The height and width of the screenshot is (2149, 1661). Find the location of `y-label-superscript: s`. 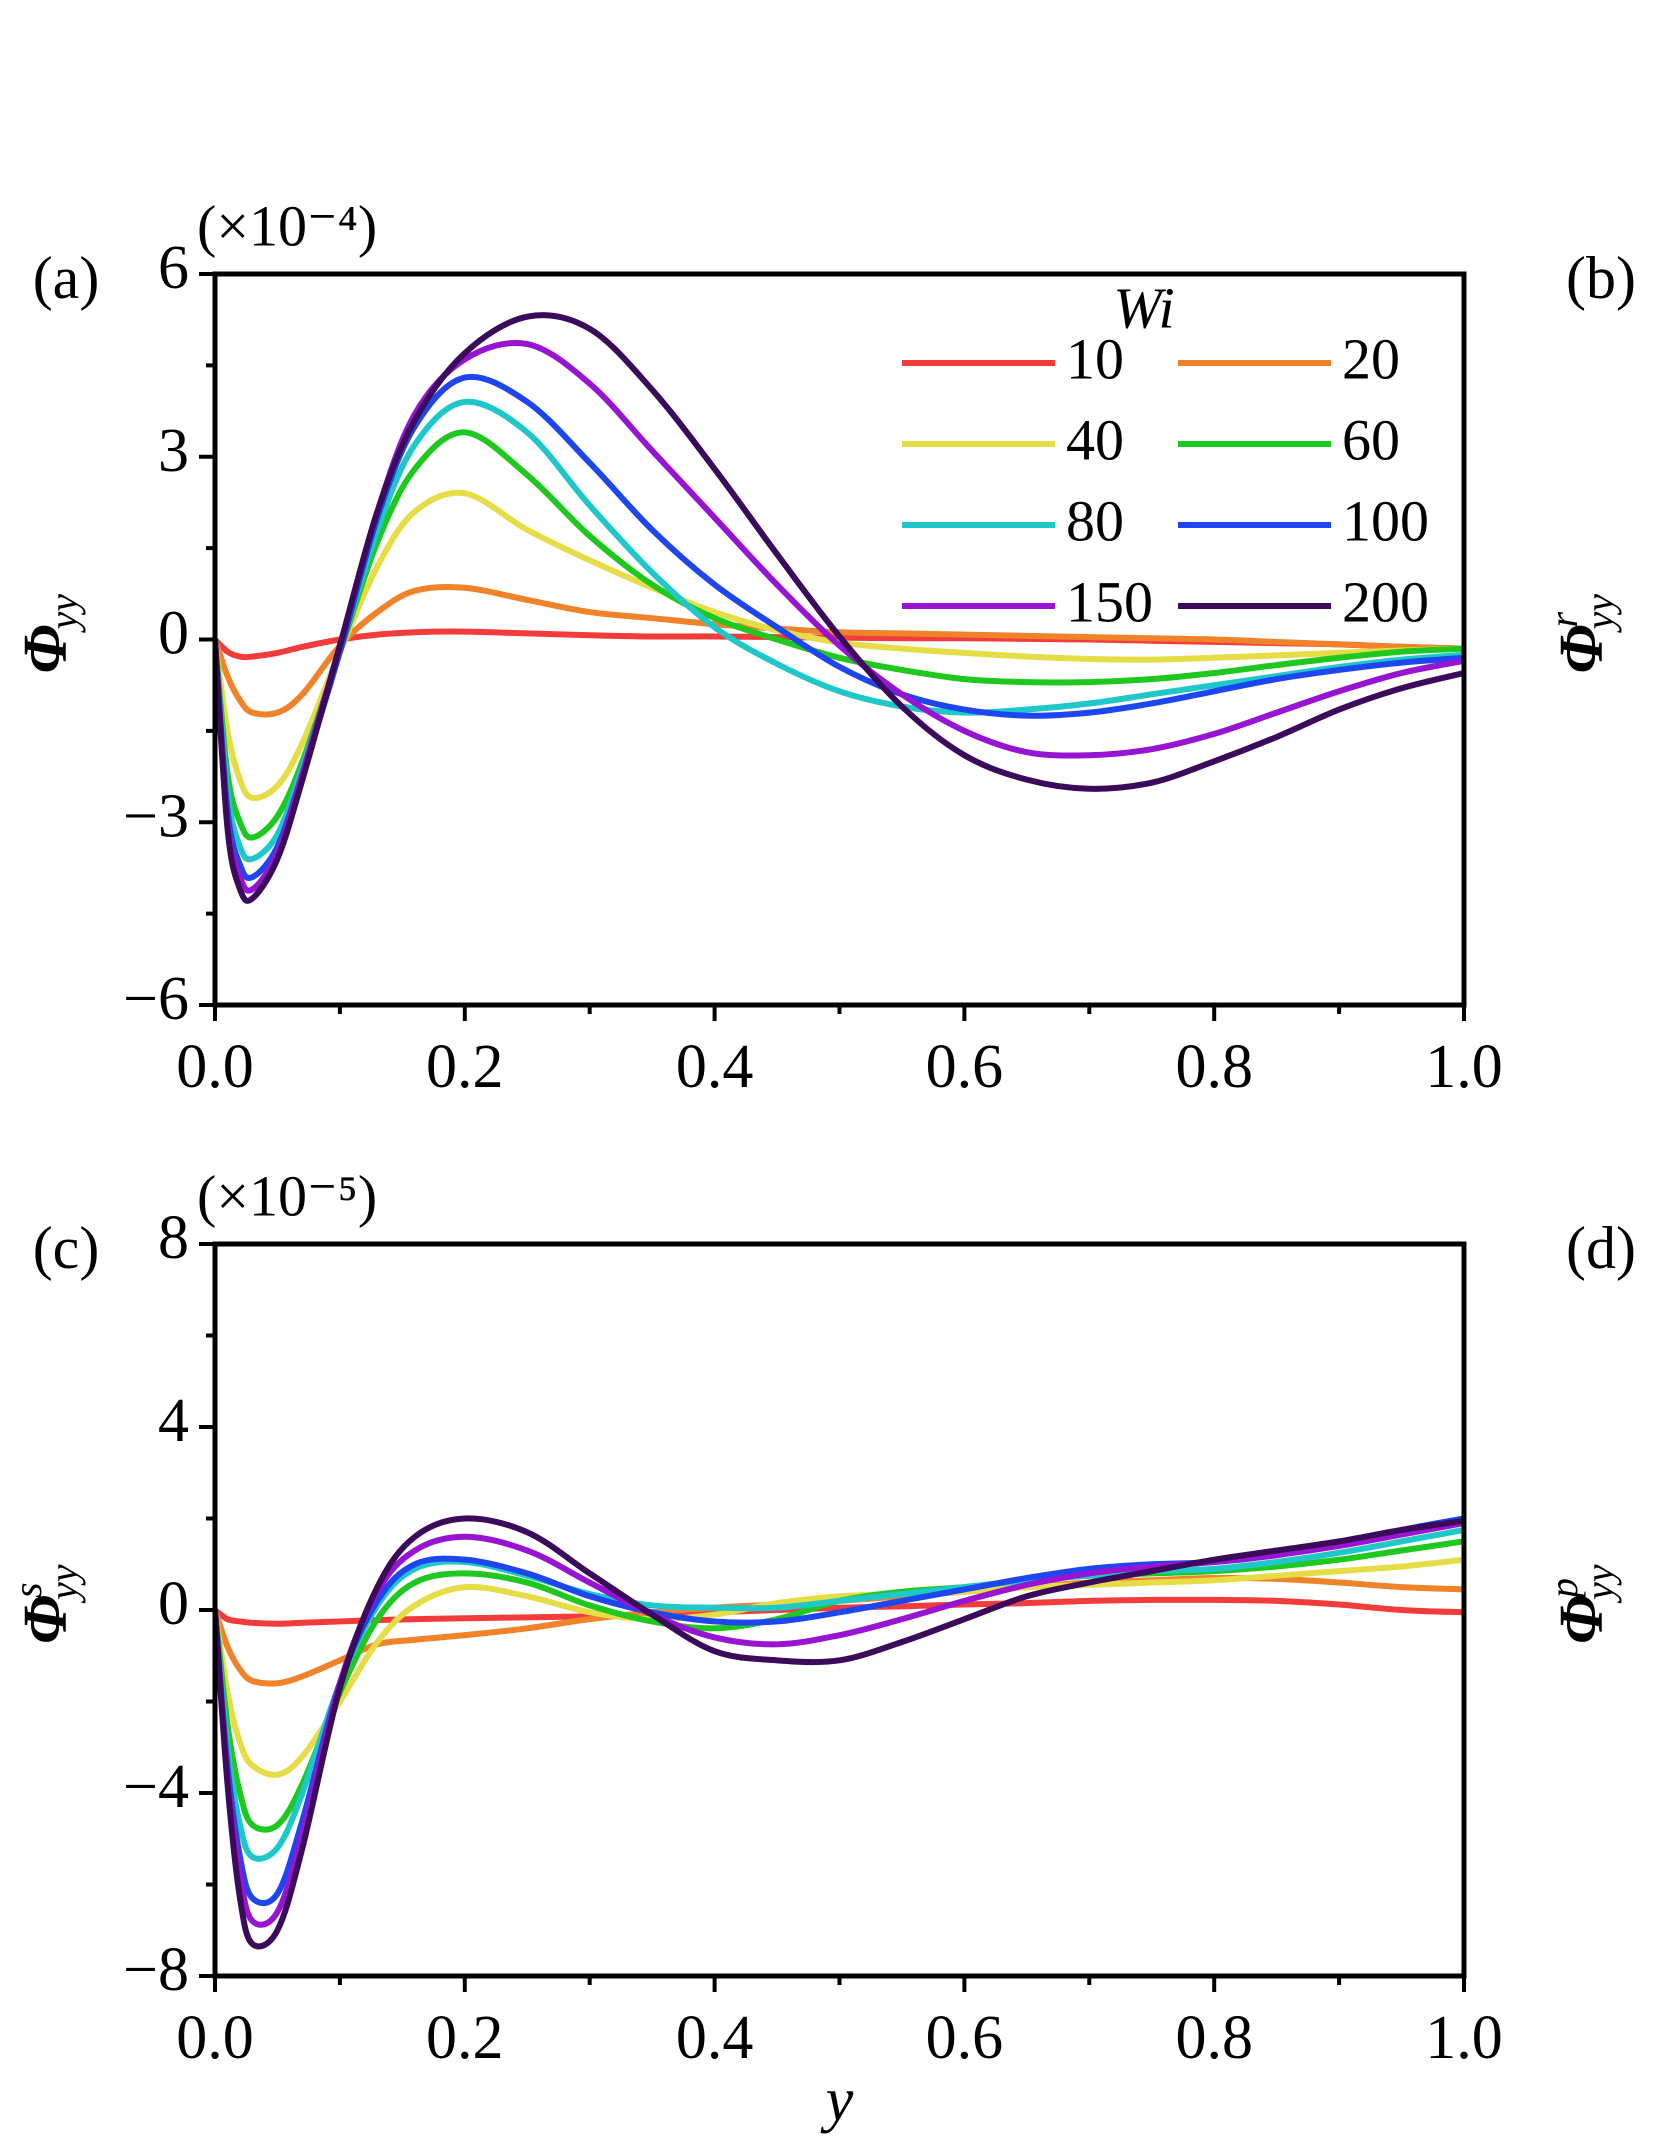

y-label-superscript: s is located at coordinates (27, 1590).